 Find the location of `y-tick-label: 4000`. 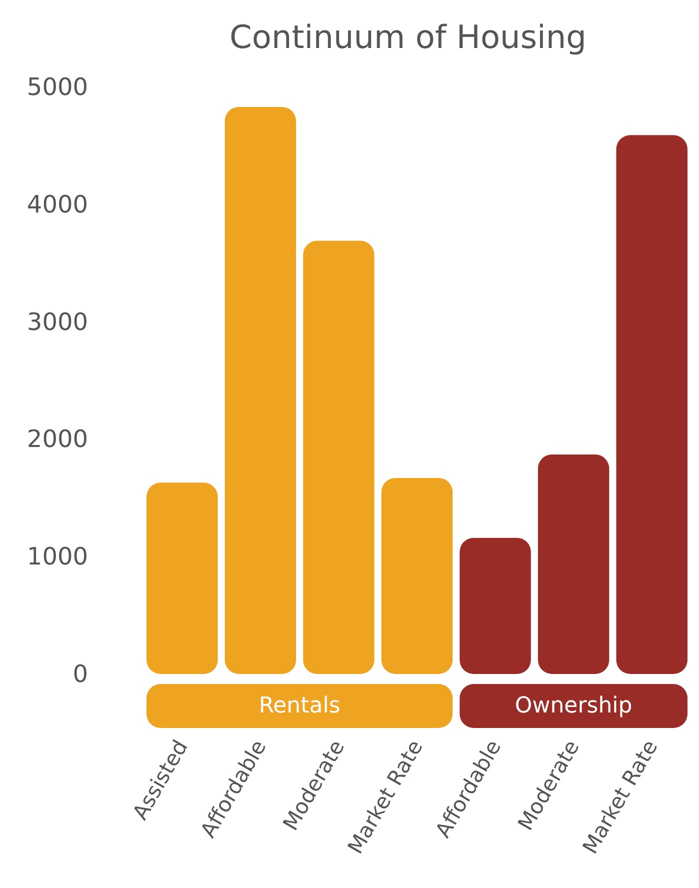

y-tick-label: 4000 is located at coordinates (57, 204).